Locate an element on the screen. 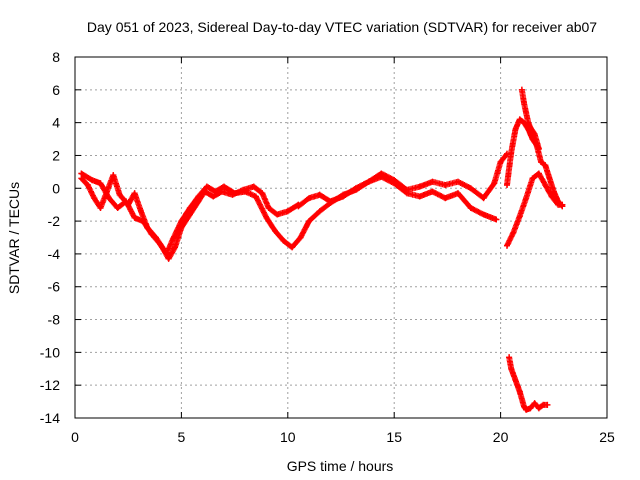 The width and height of the screenshot is (640, 480). series-main-trace-c is located at coordinates (402, 180).